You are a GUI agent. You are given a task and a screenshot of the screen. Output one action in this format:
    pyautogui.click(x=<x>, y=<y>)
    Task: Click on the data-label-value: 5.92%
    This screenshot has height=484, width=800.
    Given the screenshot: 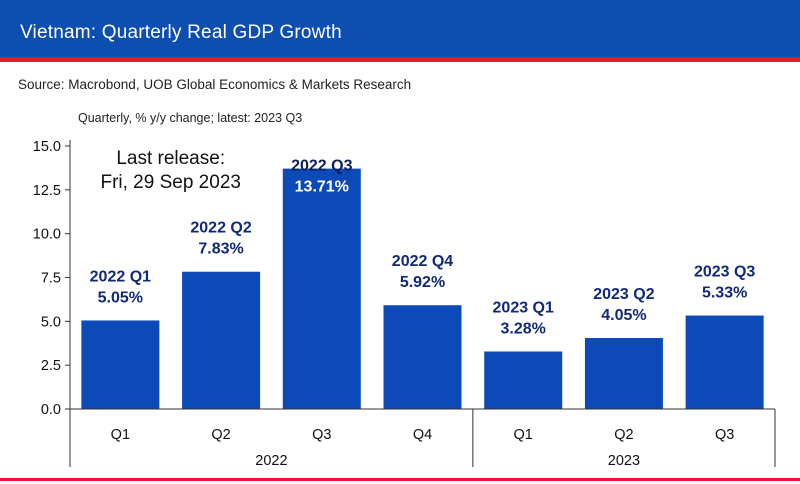 What is the action you would take?
    pyautogui.click(x=422, y=282)
    